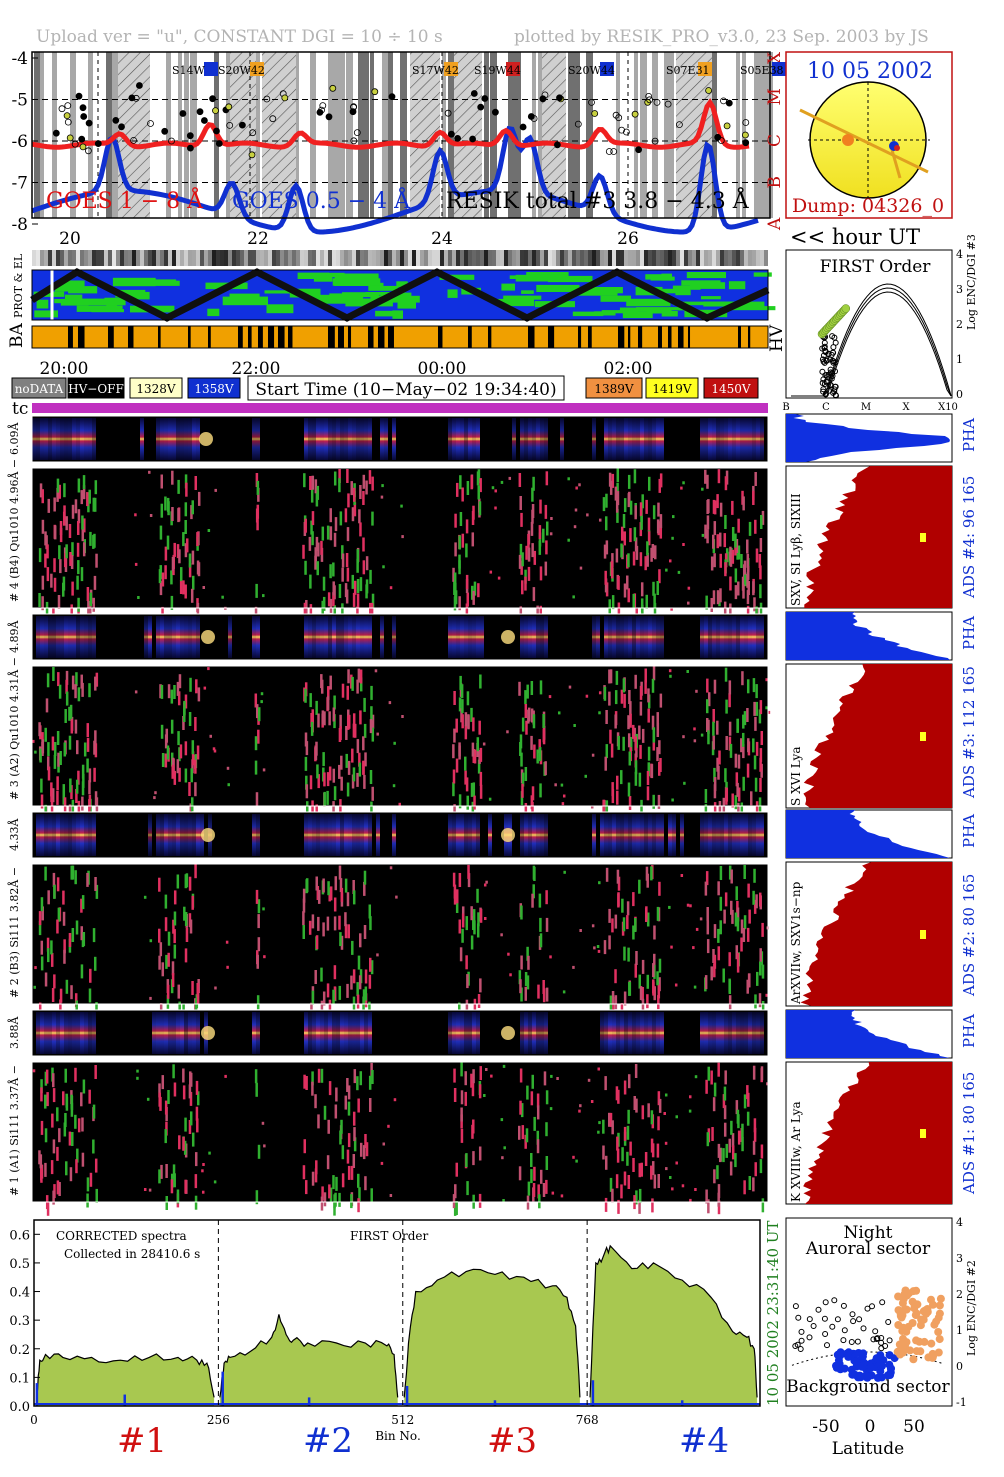 The width and height of the screenshot is (1004, 1477). Describe the element at coordinates (959, 1258) in the screenshot. I see `lat-y-tick: 3` at that location.